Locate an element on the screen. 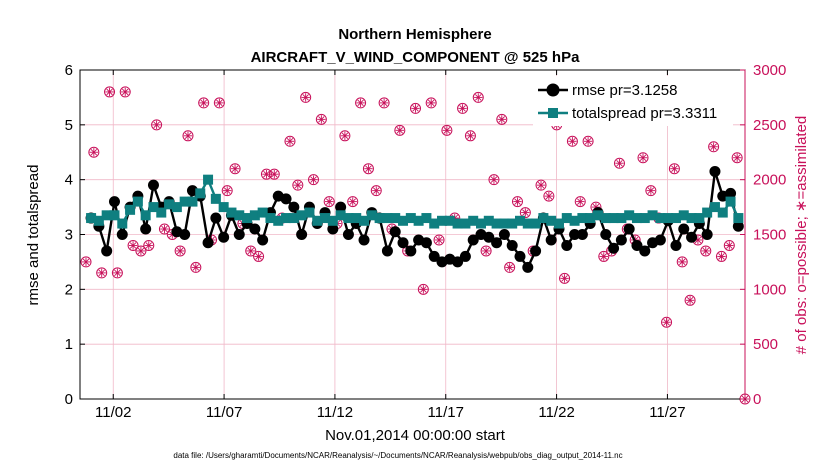 The height and width of the screenshot is (470, 830). y-right-tick-label: 2500 is located at coordinates (769, 125).